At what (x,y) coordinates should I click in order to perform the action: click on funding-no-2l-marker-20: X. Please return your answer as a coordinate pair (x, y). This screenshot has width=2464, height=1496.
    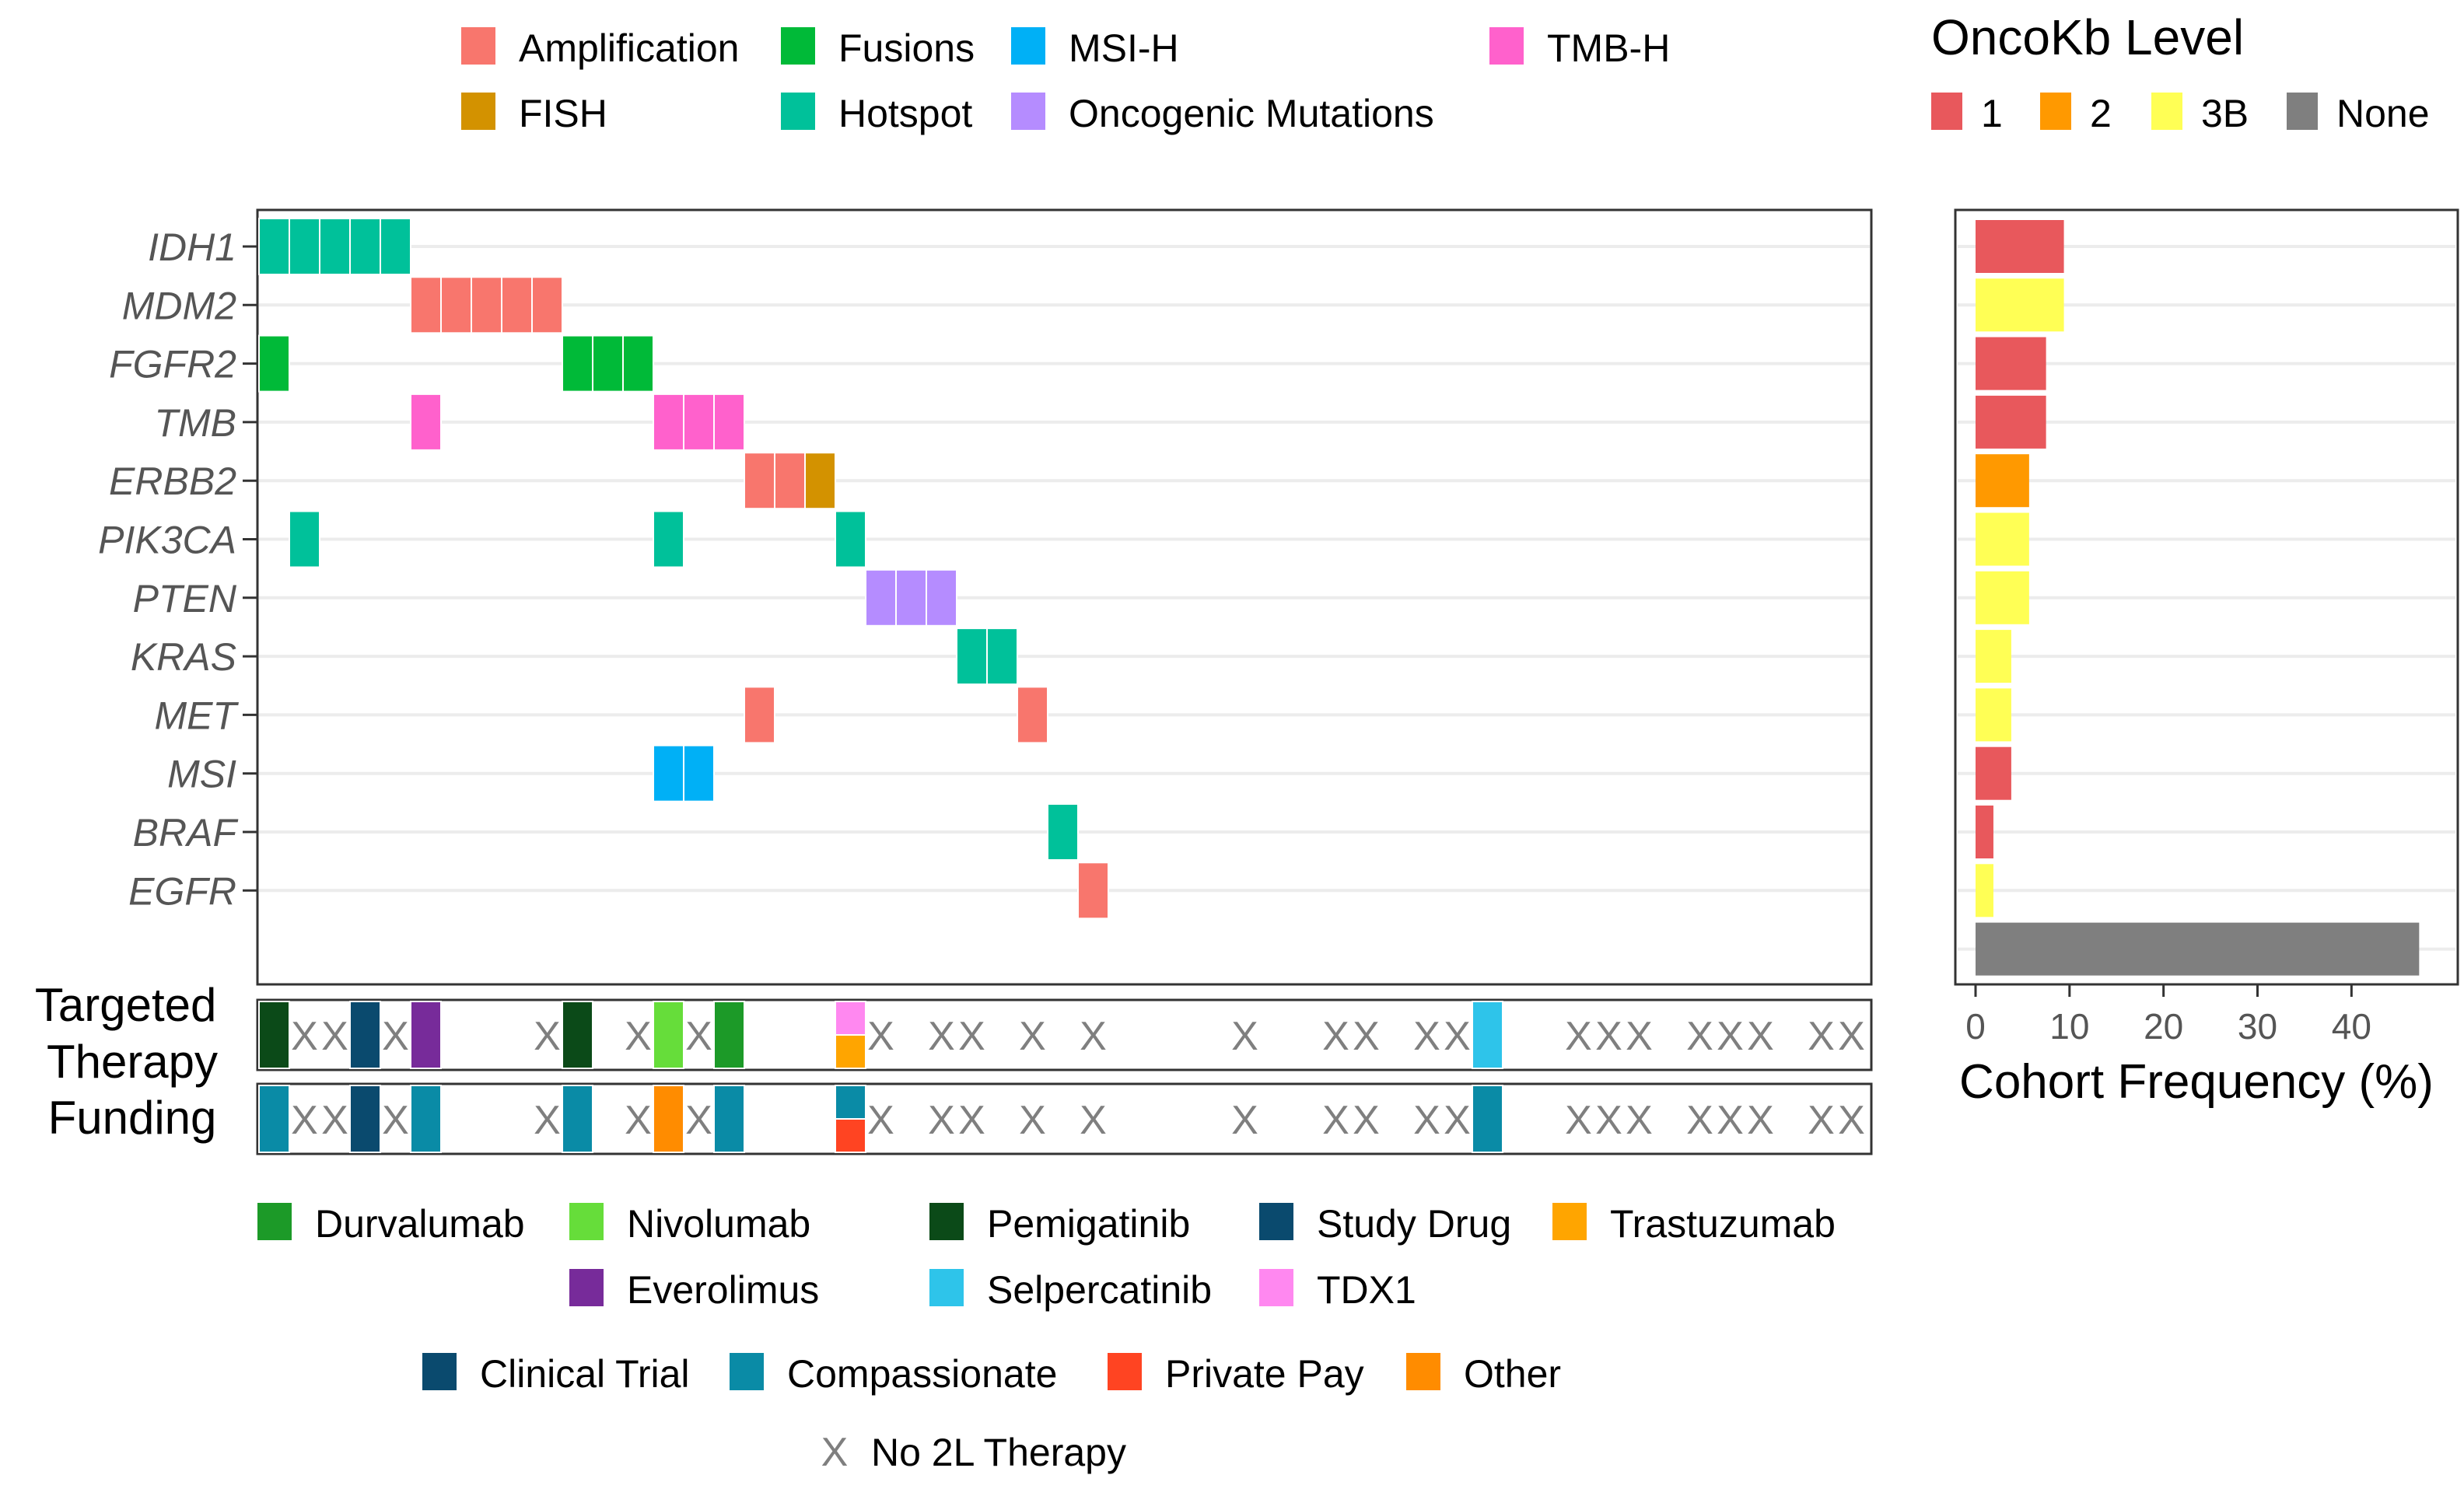
    Looking at the image, I should click on (881, 1120).